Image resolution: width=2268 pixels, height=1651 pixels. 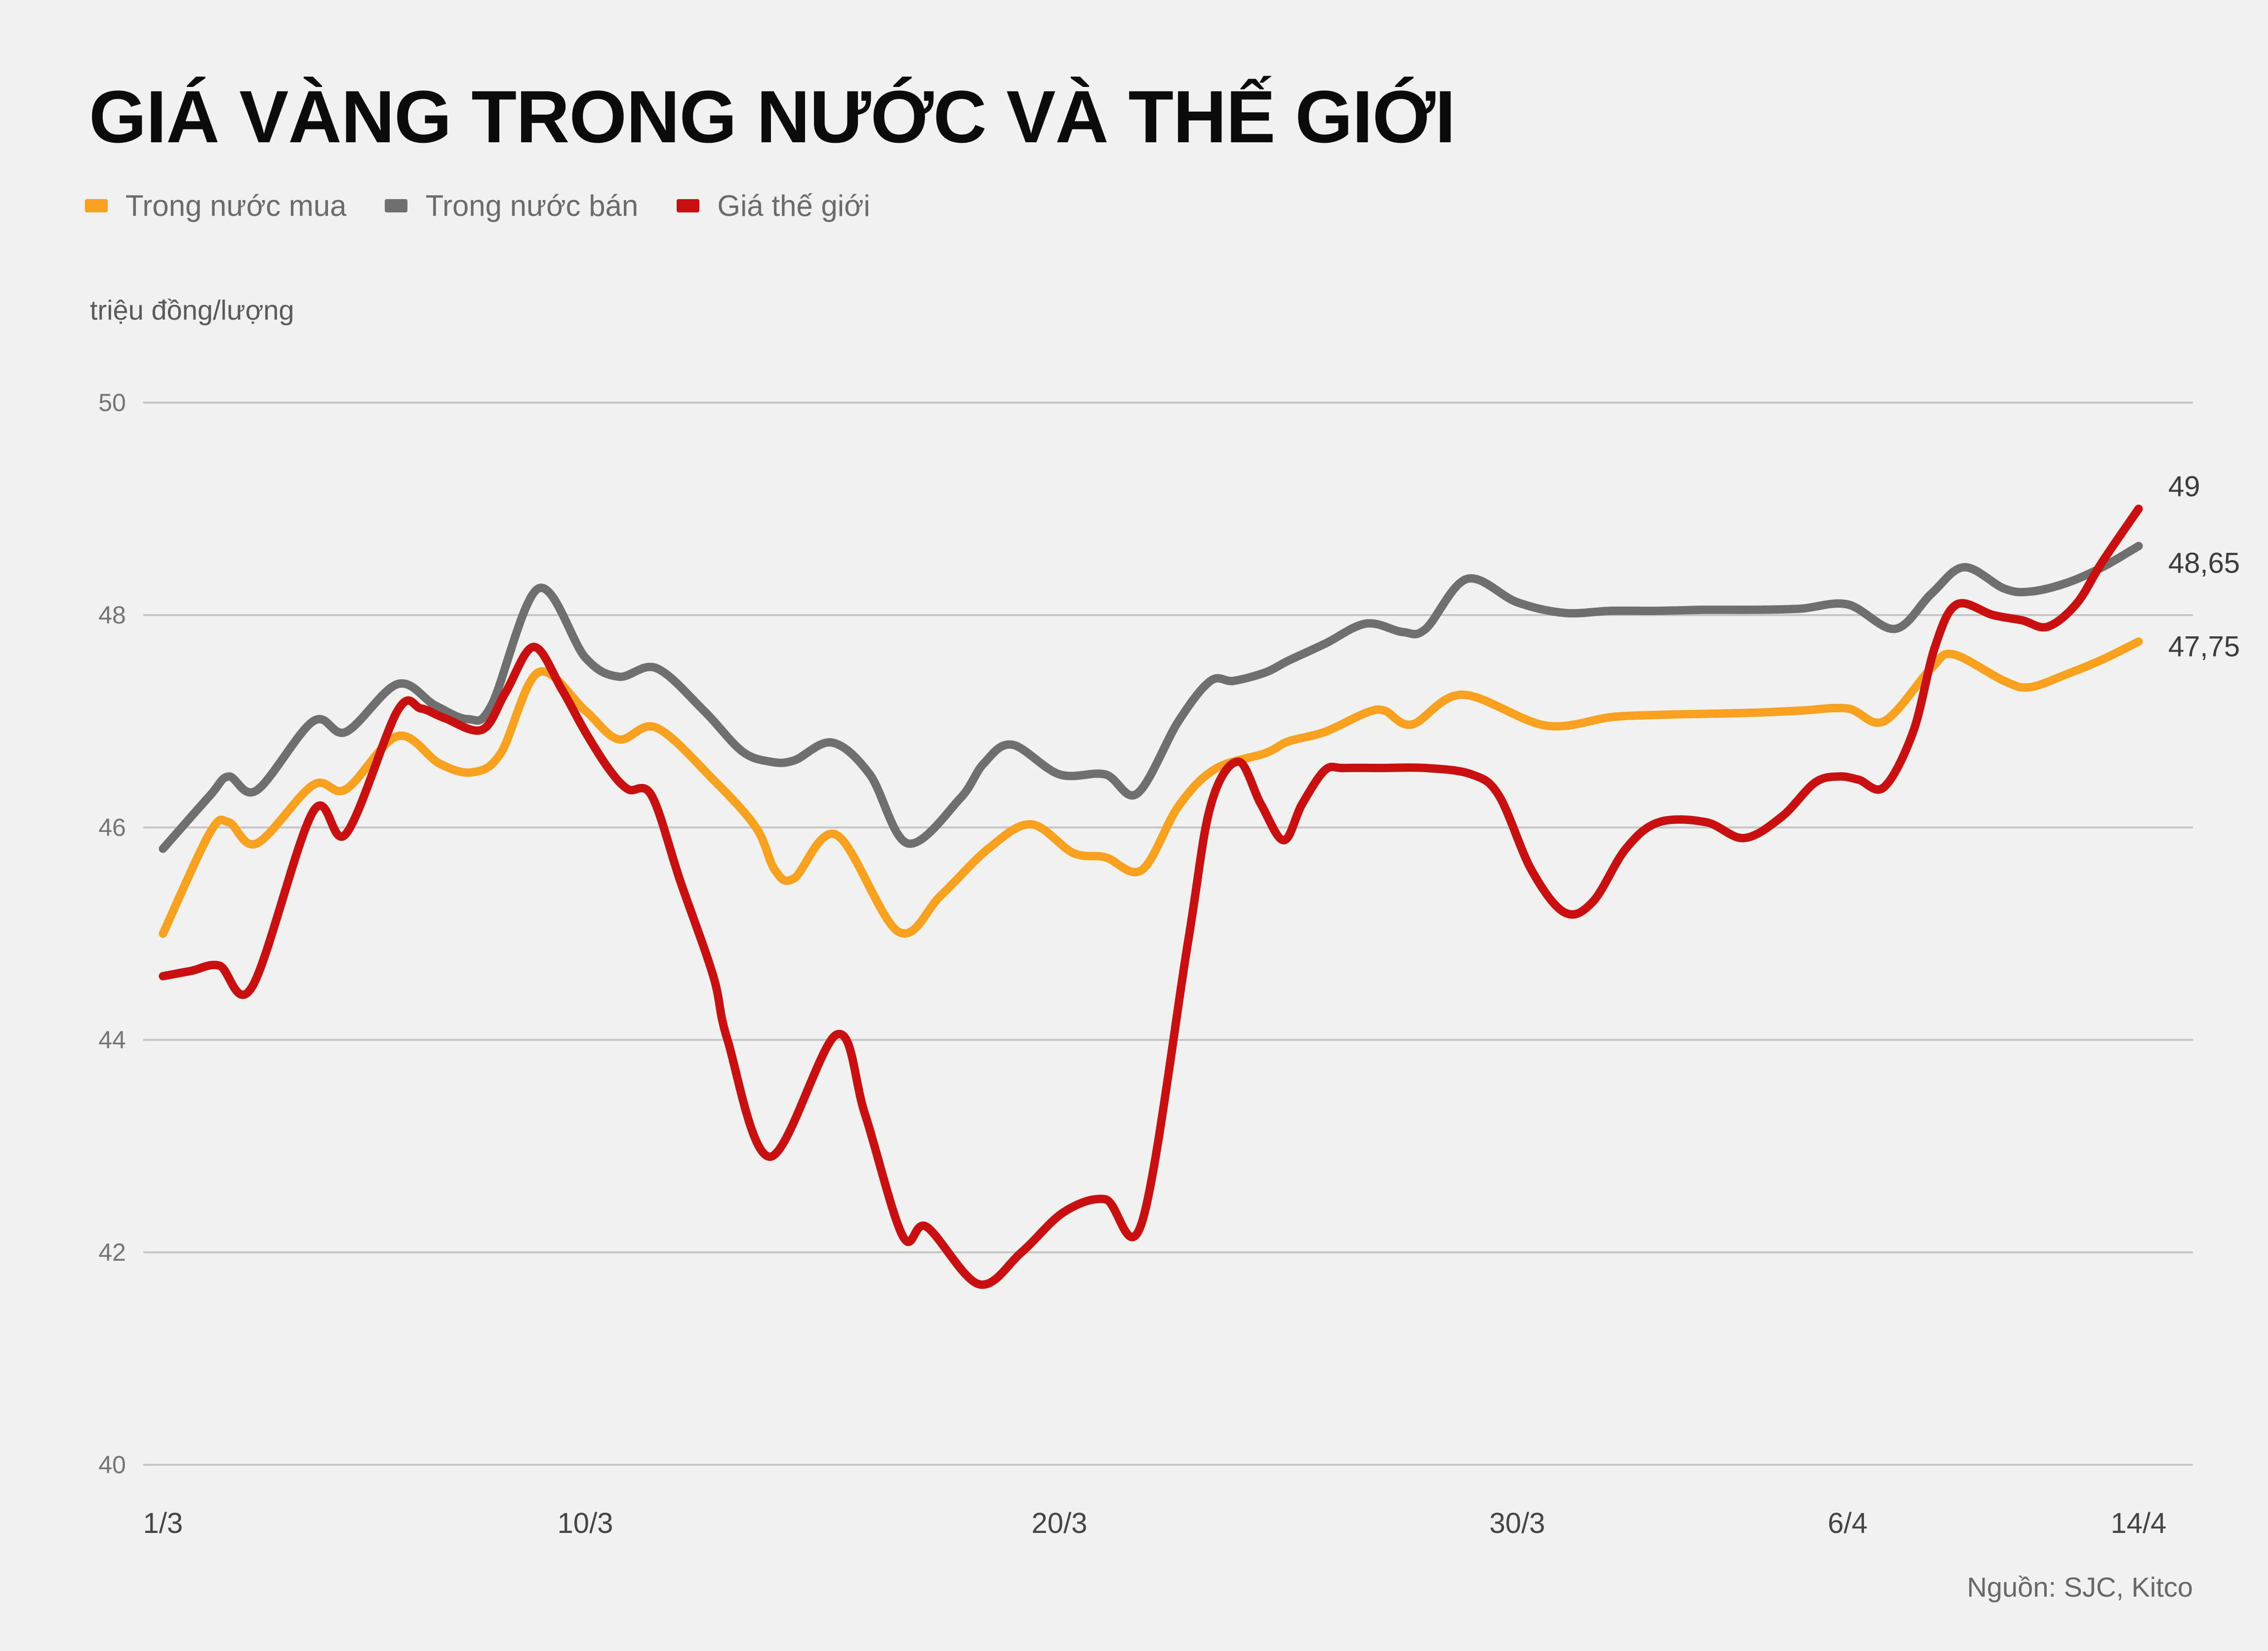 What do you see at coordinates (793, 205) in the screenshot?
I see `legend-label: Giá thế giới` at bounding box center [793, 205].